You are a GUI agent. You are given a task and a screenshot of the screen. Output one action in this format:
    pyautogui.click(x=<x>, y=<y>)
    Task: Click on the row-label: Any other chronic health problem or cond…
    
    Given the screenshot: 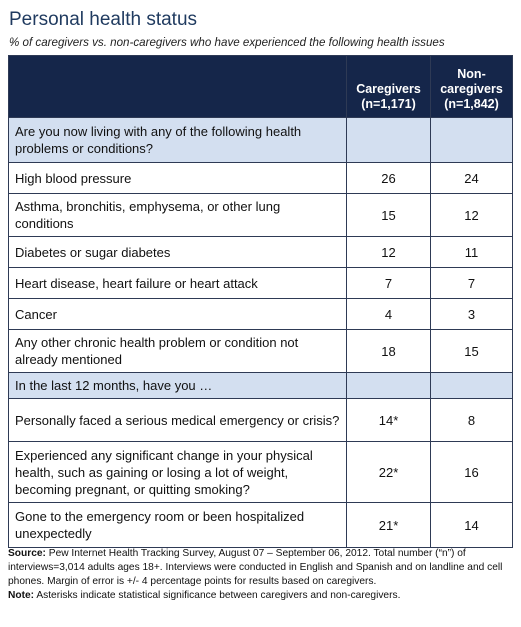 What is the action you would take?
    pyautogui.click(x=177, y=351)
    